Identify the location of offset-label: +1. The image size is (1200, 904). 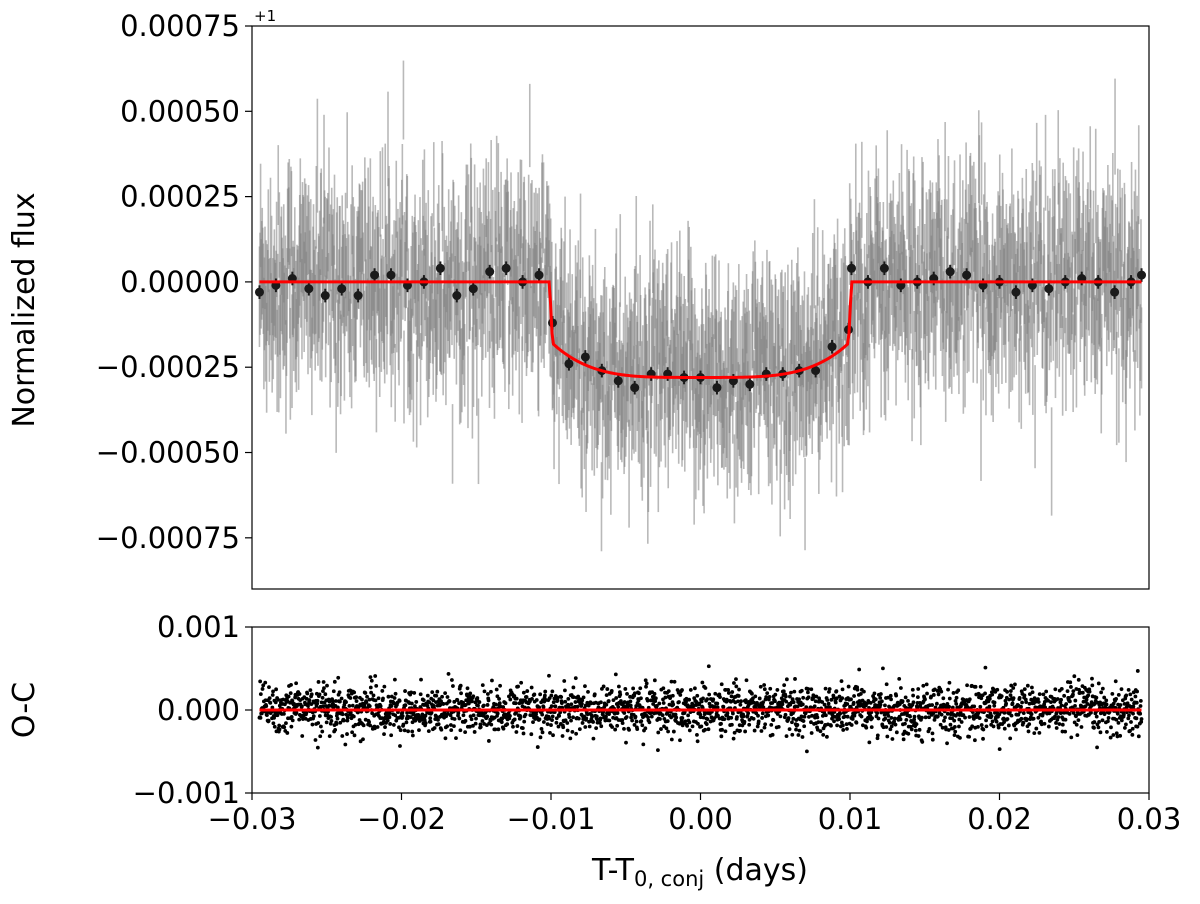
(265, 16).